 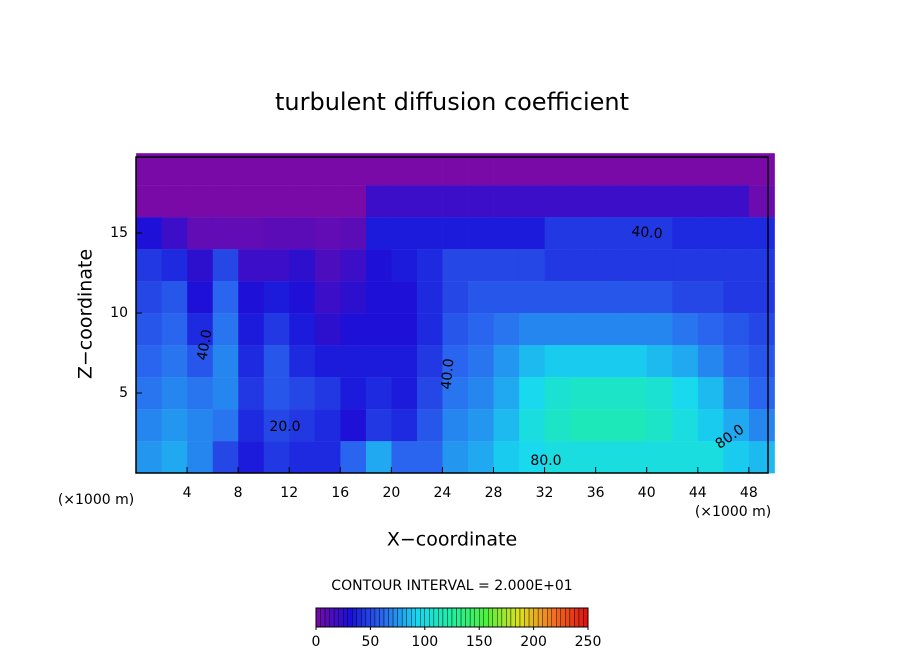 I want to click on x-tick-label: 44, so click(x=698, y=493).